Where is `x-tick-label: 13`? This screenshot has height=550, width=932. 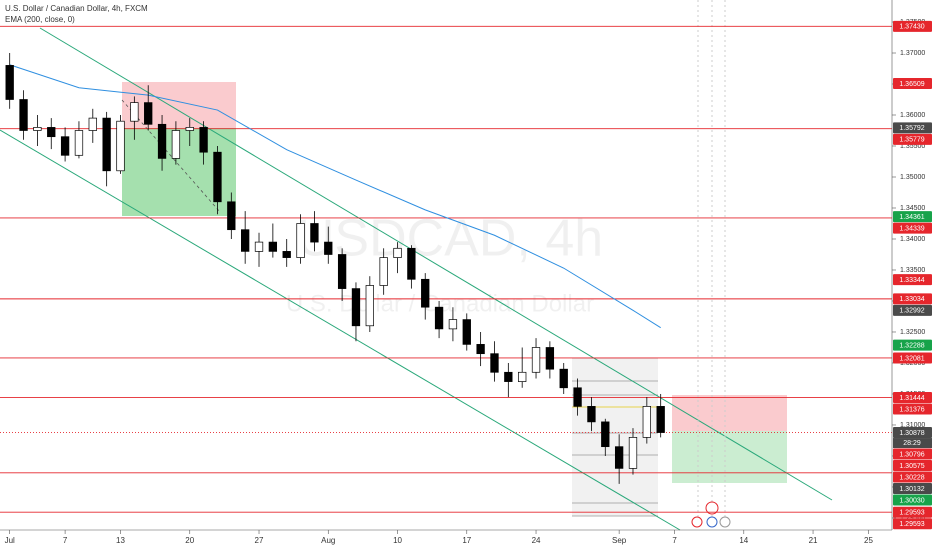
x-tick-label: 13 is located at coordinates (120, 540).